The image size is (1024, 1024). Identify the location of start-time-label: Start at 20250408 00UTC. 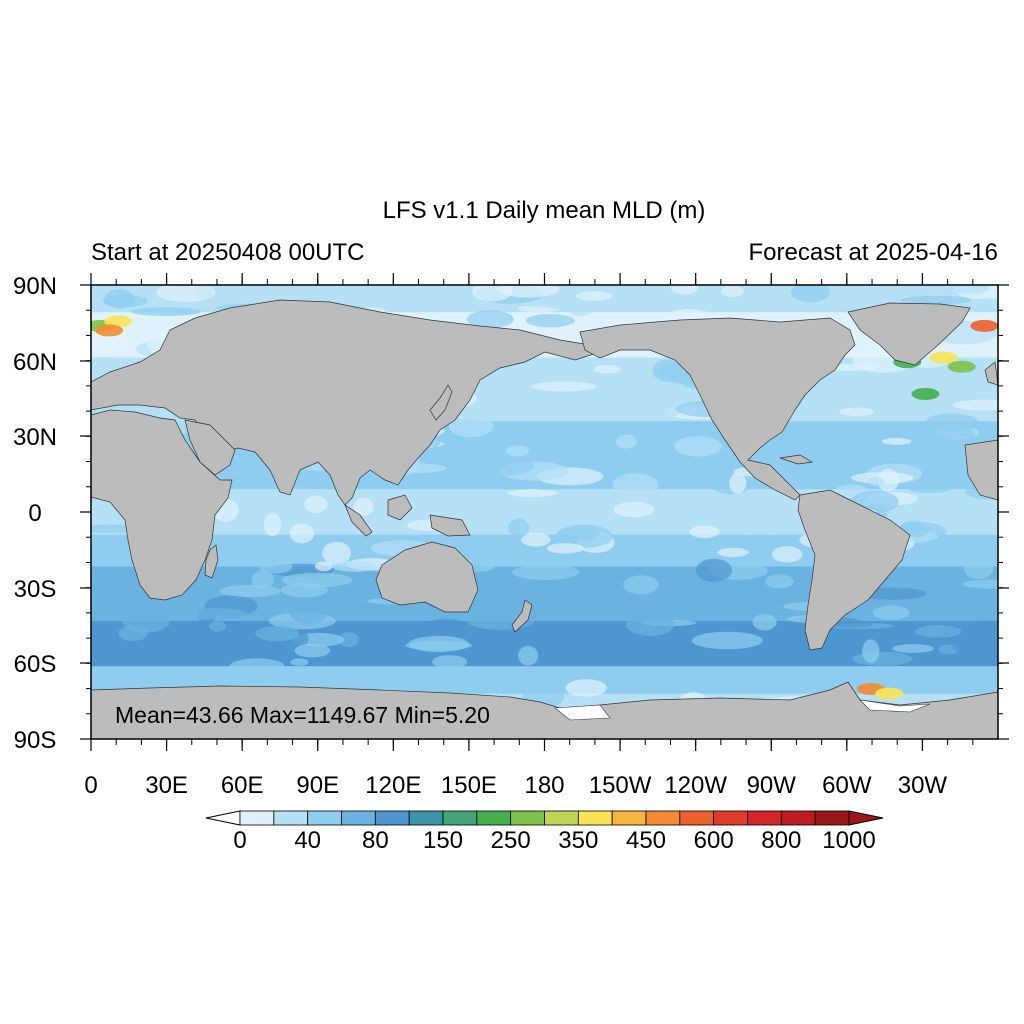
(228, 252).